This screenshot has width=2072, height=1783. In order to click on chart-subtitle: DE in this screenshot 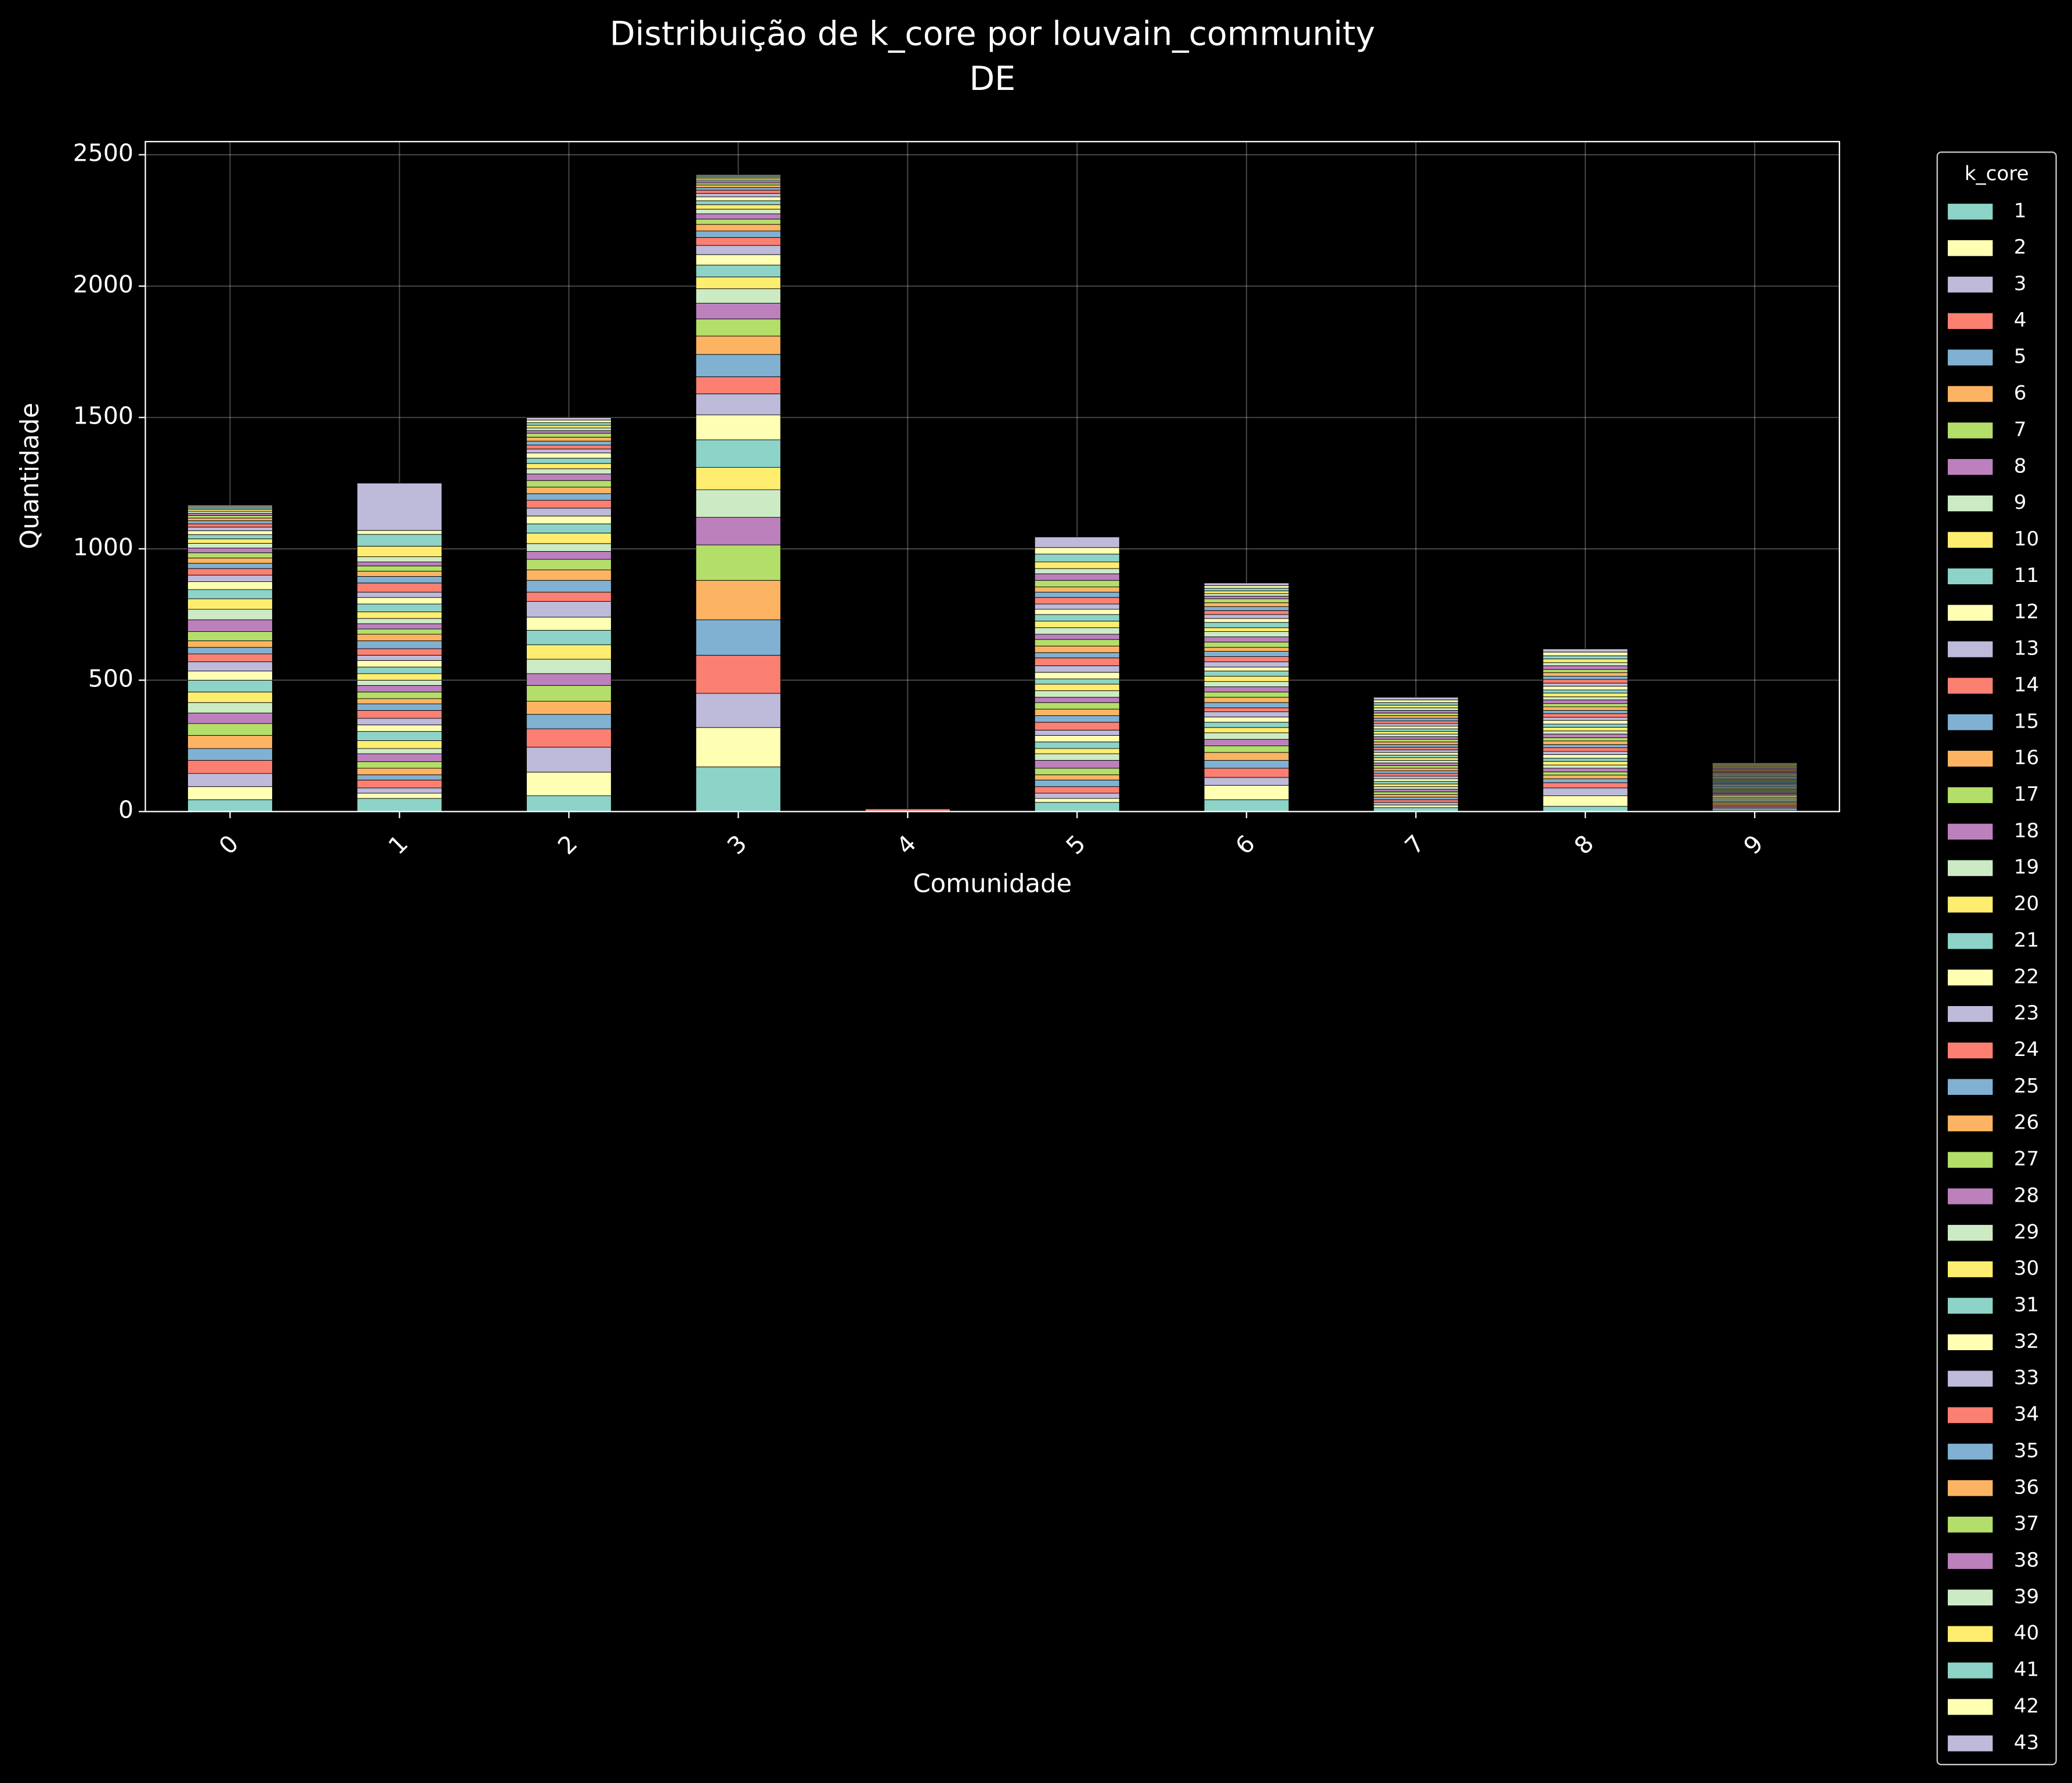, I will do `click(992, 79)`.